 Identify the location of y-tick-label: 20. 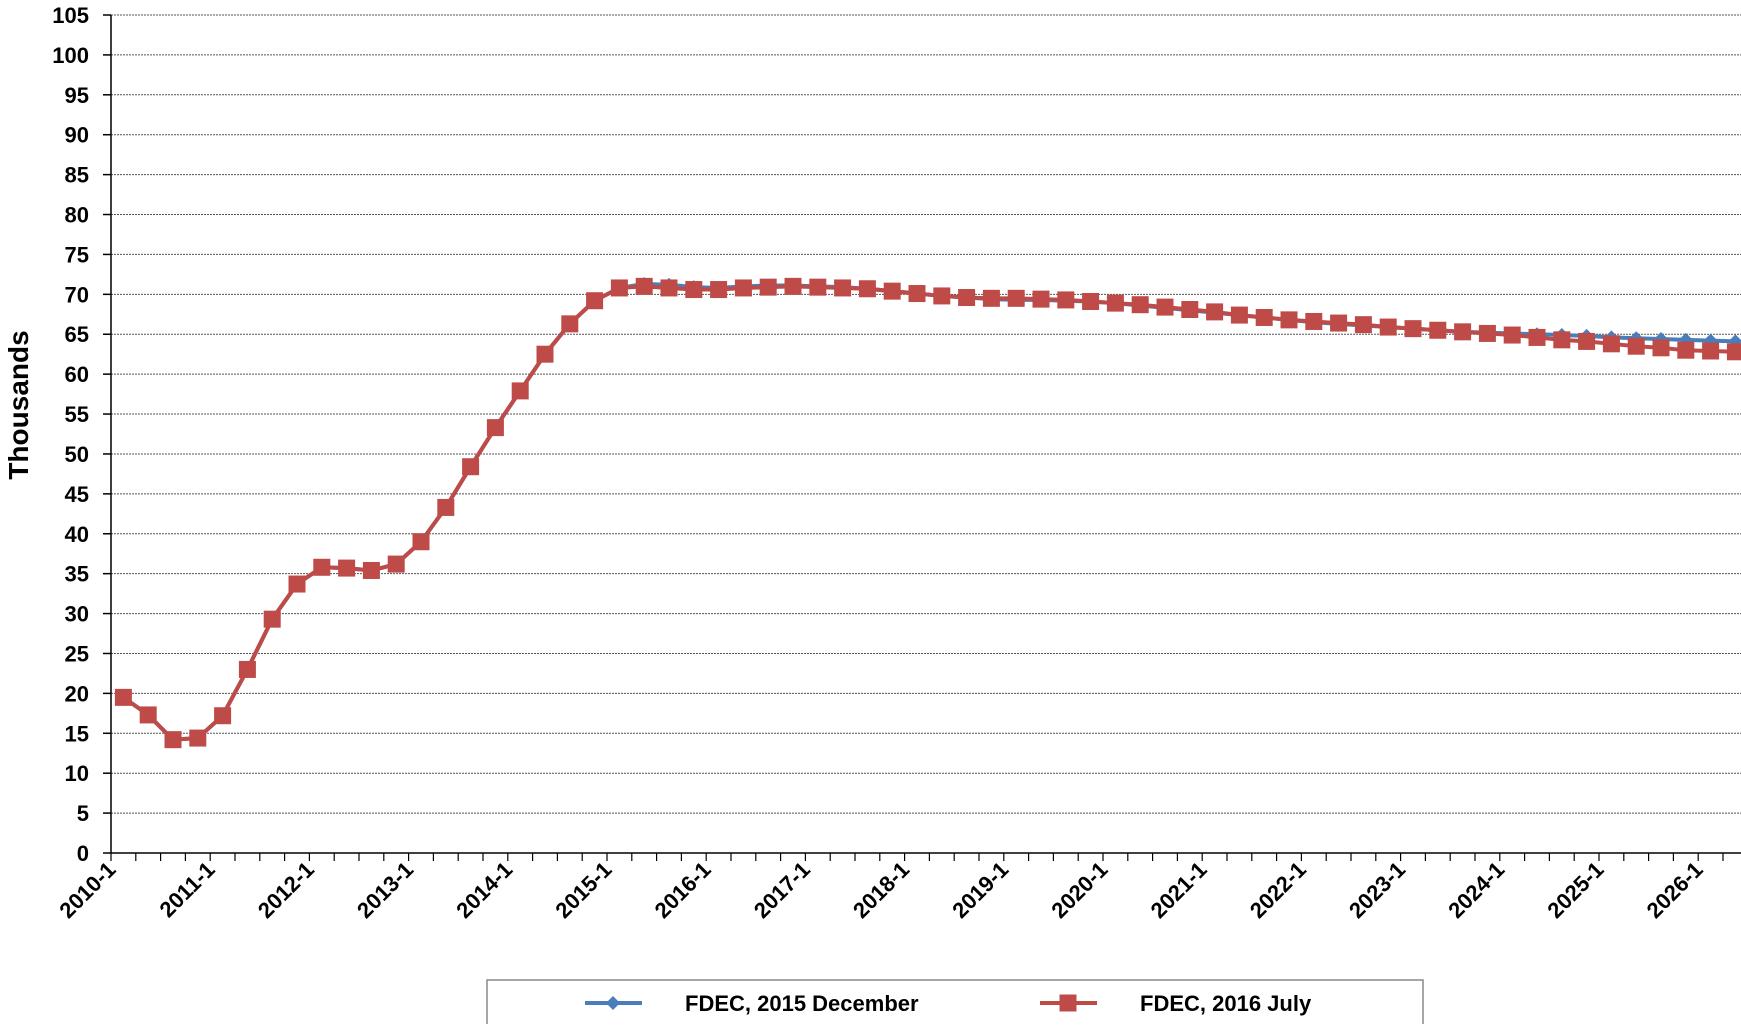
(77, 693).